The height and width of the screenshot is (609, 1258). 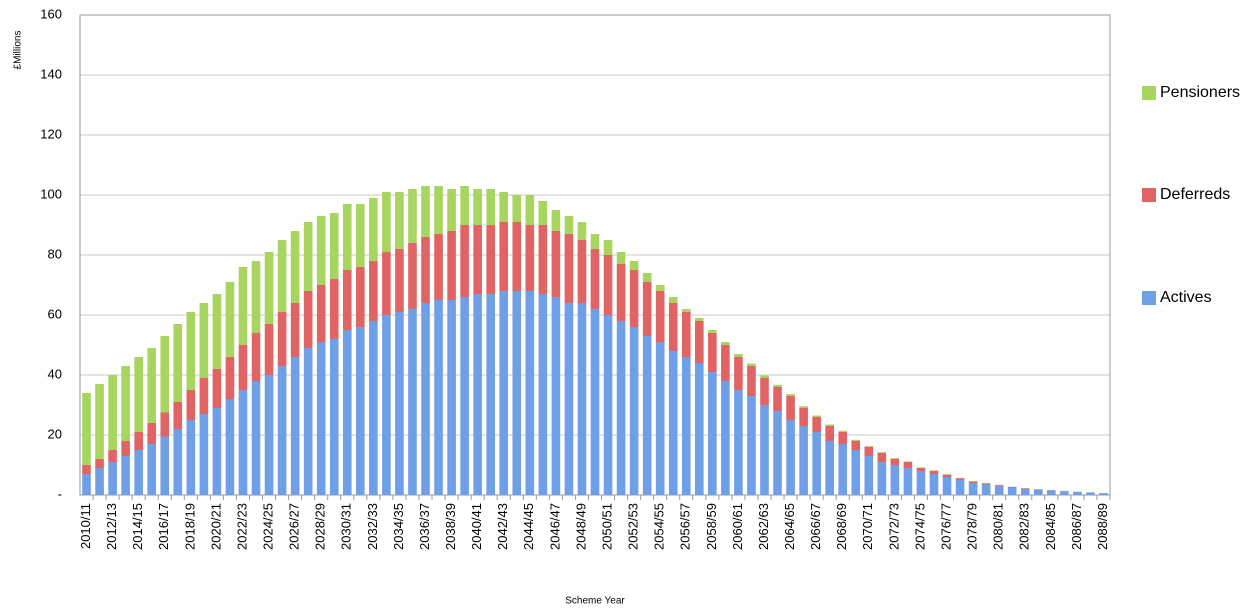 What do you see at coordinates (189, 526) in the screenshot?
I see `x-tick-label: 2018/19` at bounding box center [189, 526].